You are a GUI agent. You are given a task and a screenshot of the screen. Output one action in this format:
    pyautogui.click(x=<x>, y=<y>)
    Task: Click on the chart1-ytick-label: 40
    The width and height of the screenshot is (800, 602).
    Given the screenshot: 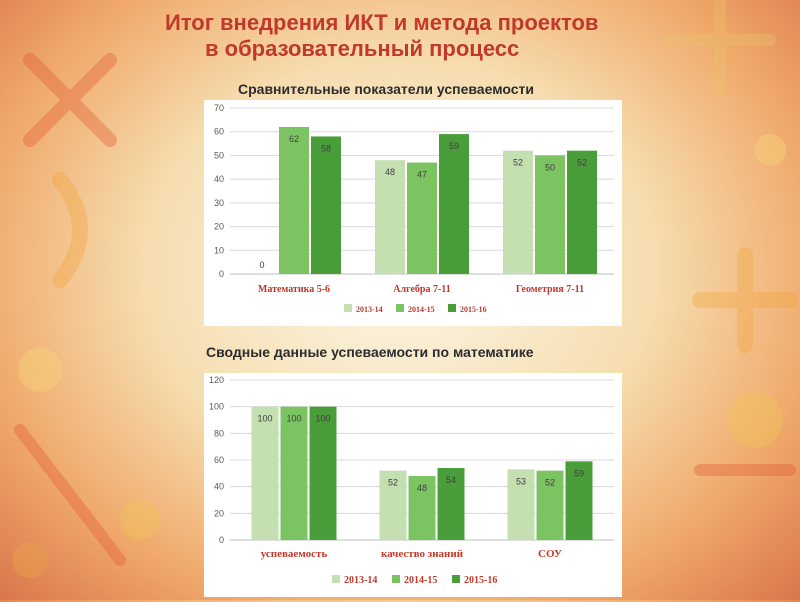 What is the action you would take?
    pyautogui.click(x=219, y=179)
    